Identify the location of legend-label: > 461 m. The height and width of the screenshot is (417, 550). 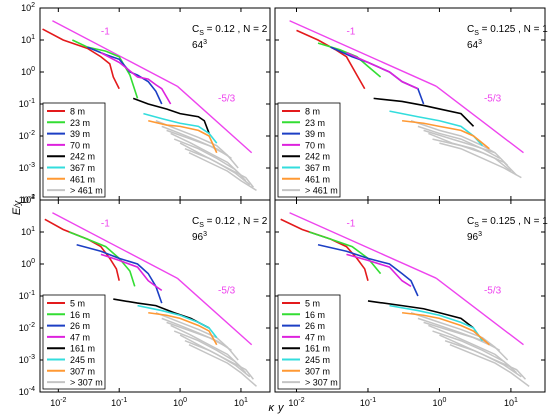
(86, 191).